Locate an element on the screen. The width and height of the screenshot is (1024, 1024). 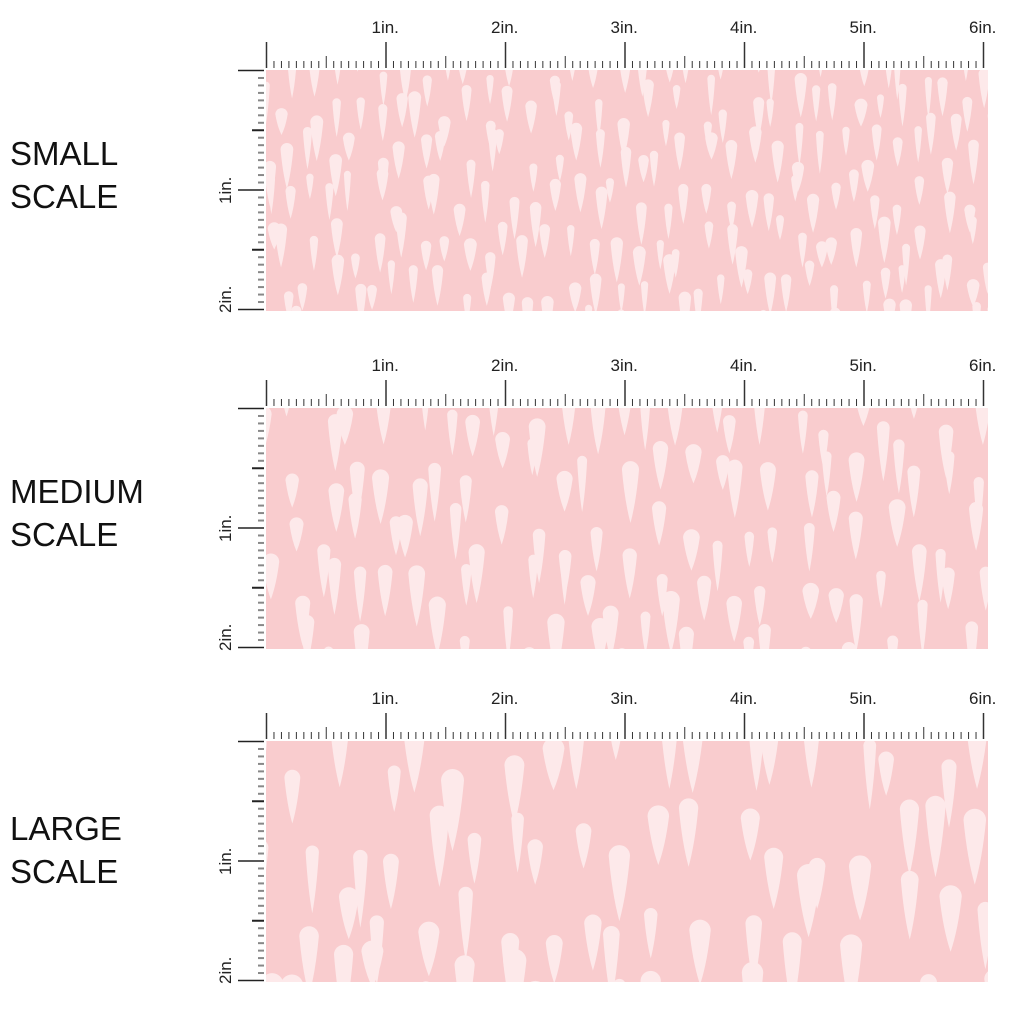
ruler-label-top: 1in. is located at coordinates (385, 365).